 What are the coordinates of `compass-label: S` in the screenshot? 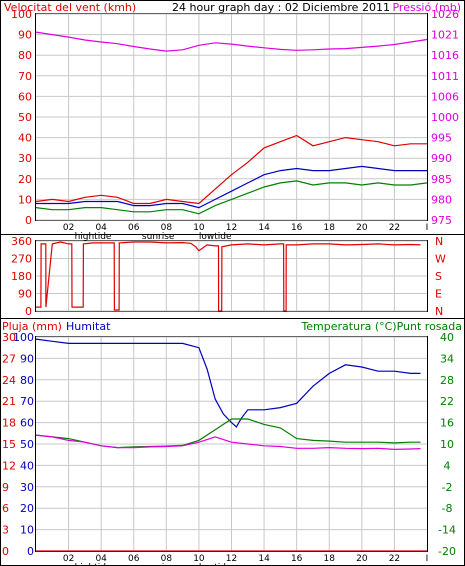 It's located at (438, 276).